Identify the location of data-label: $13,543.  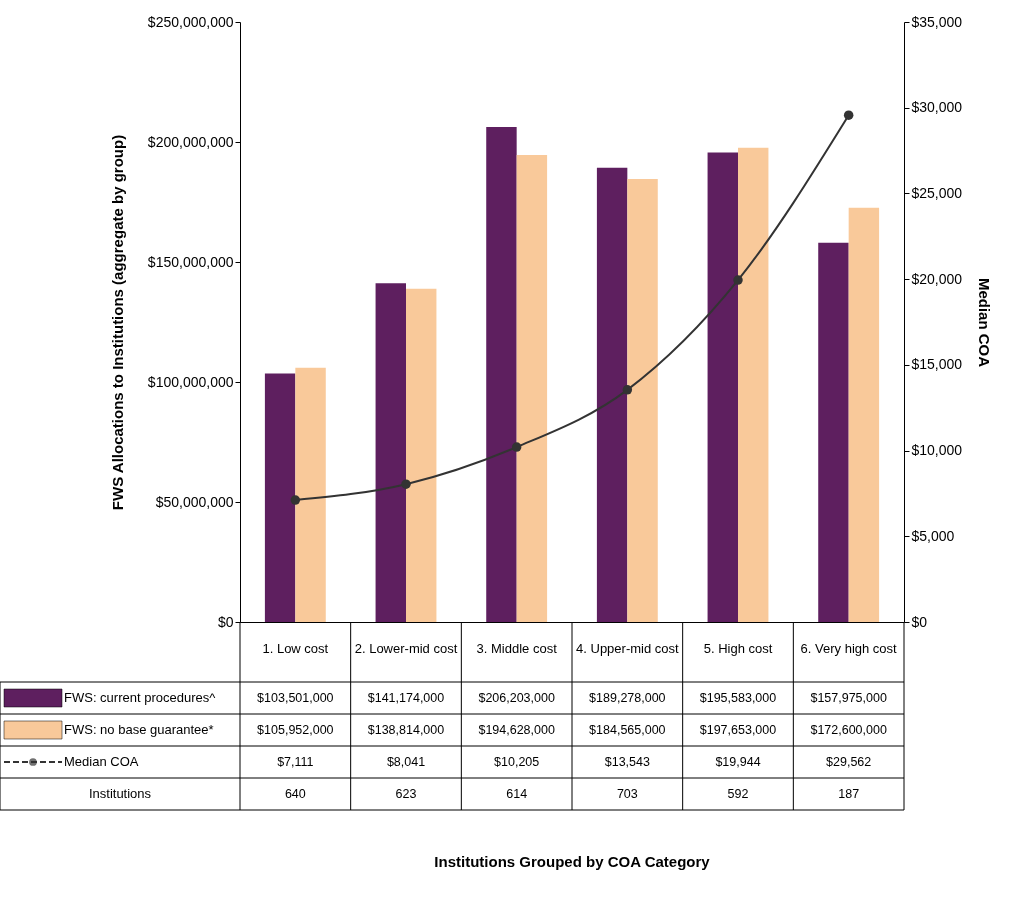
(627, 762).